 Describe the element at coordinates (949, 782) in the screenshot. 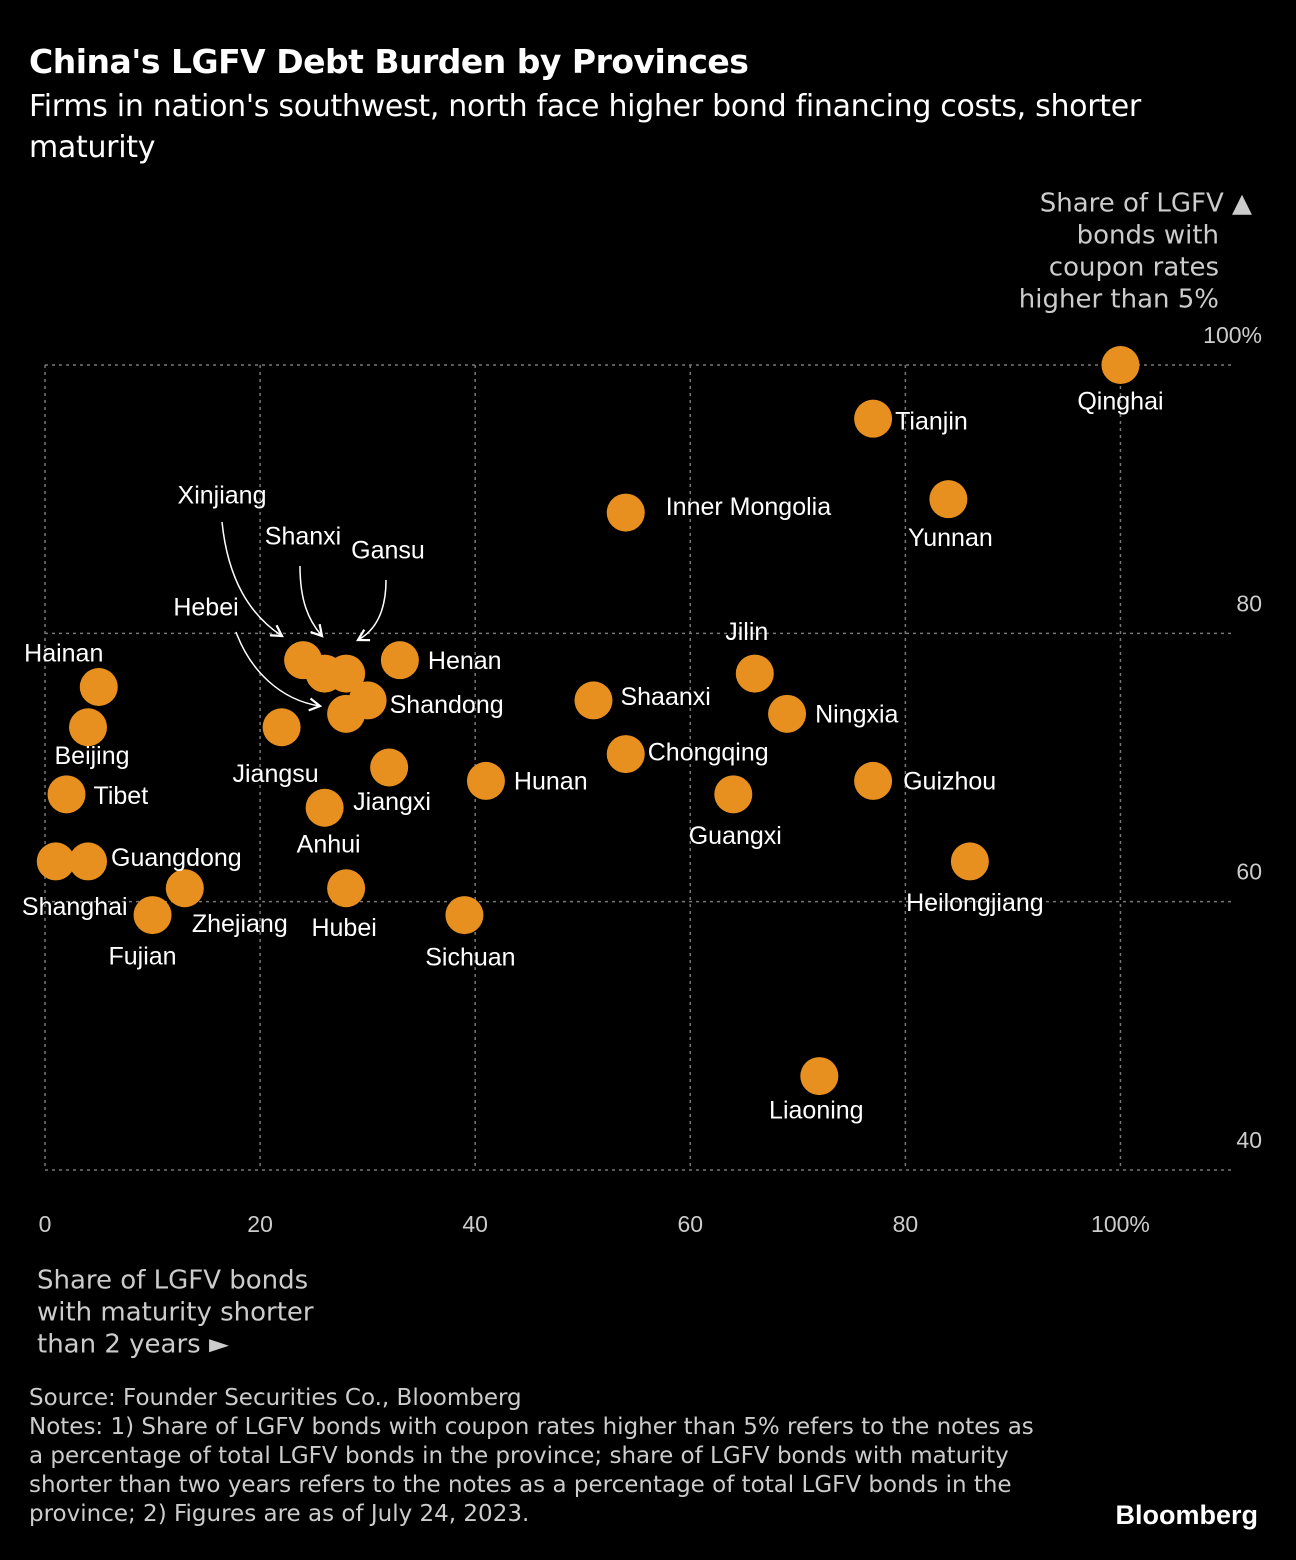

I see `point-label: Guizhou` at that location.